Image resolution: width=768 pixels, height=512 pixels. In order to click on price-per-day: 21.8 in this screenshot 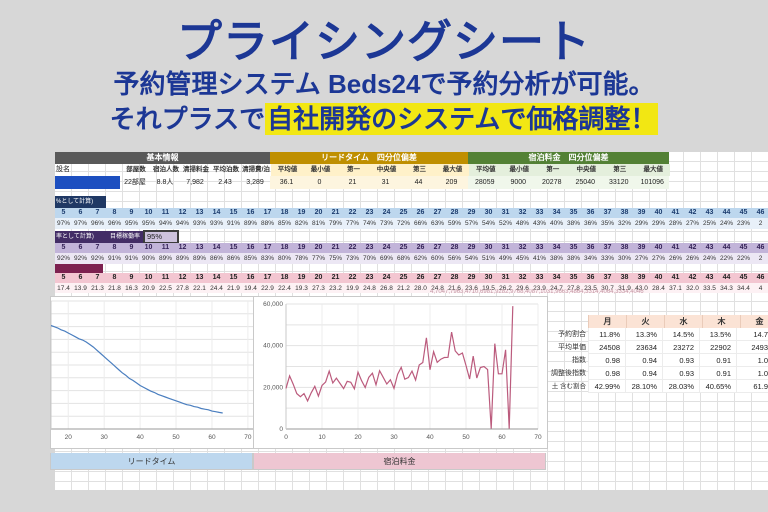, I will do `click(114, 288)`.